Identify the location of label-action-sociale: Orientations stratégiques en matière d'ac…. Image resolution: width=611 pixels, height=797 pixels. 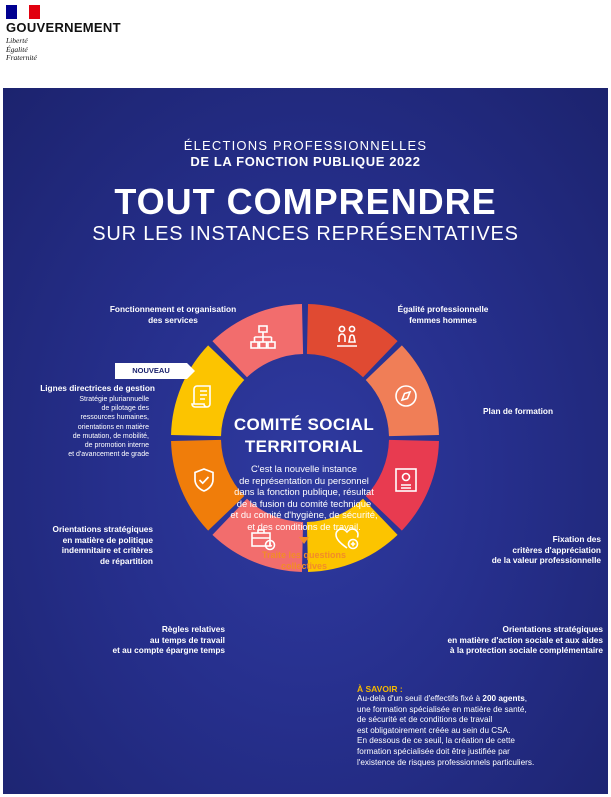
(525, 639).